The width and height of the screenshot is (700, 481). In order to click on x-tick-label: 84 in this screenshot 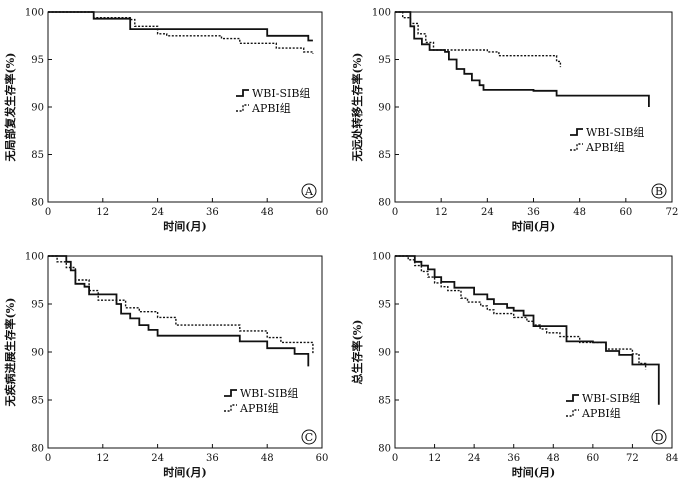, I will do `click(672, 458)`.